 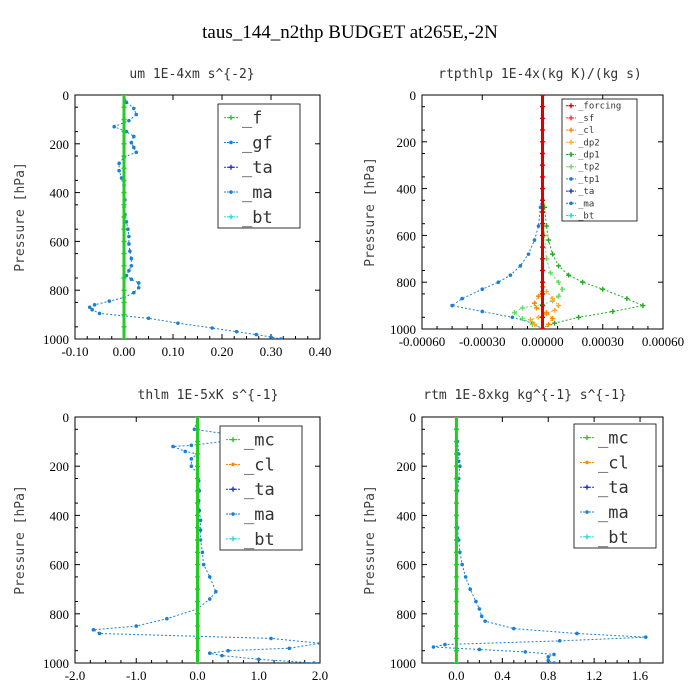 What do you see at coordinates (124, 351) in the screenshot?
I see `x-tick-label: 0.00` at bounding box center [124, 351].